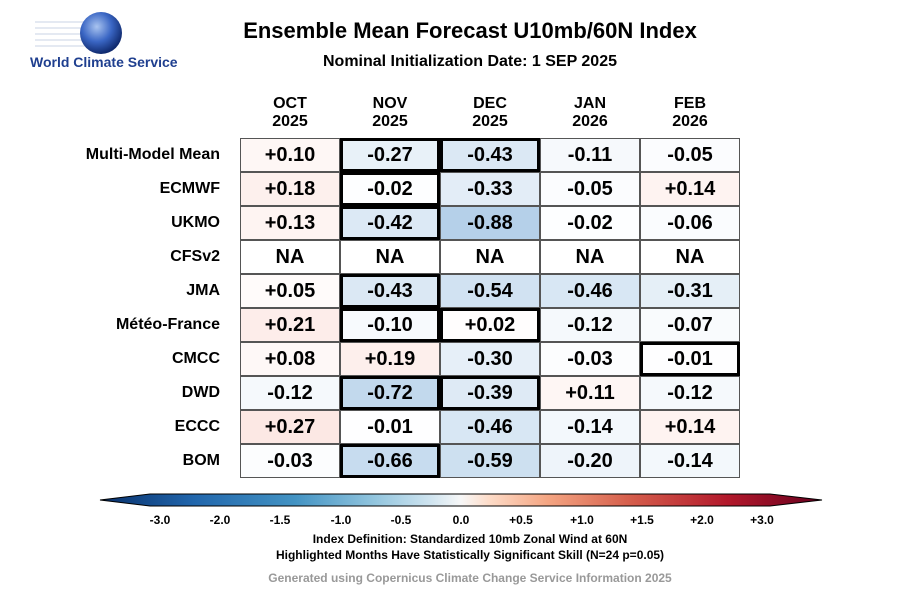 This screenshot has height=600, width=900. Describe the element at coordinates (521, 520) in the screenshot. I see `colorbar-tick-label: +0.5` at that location.